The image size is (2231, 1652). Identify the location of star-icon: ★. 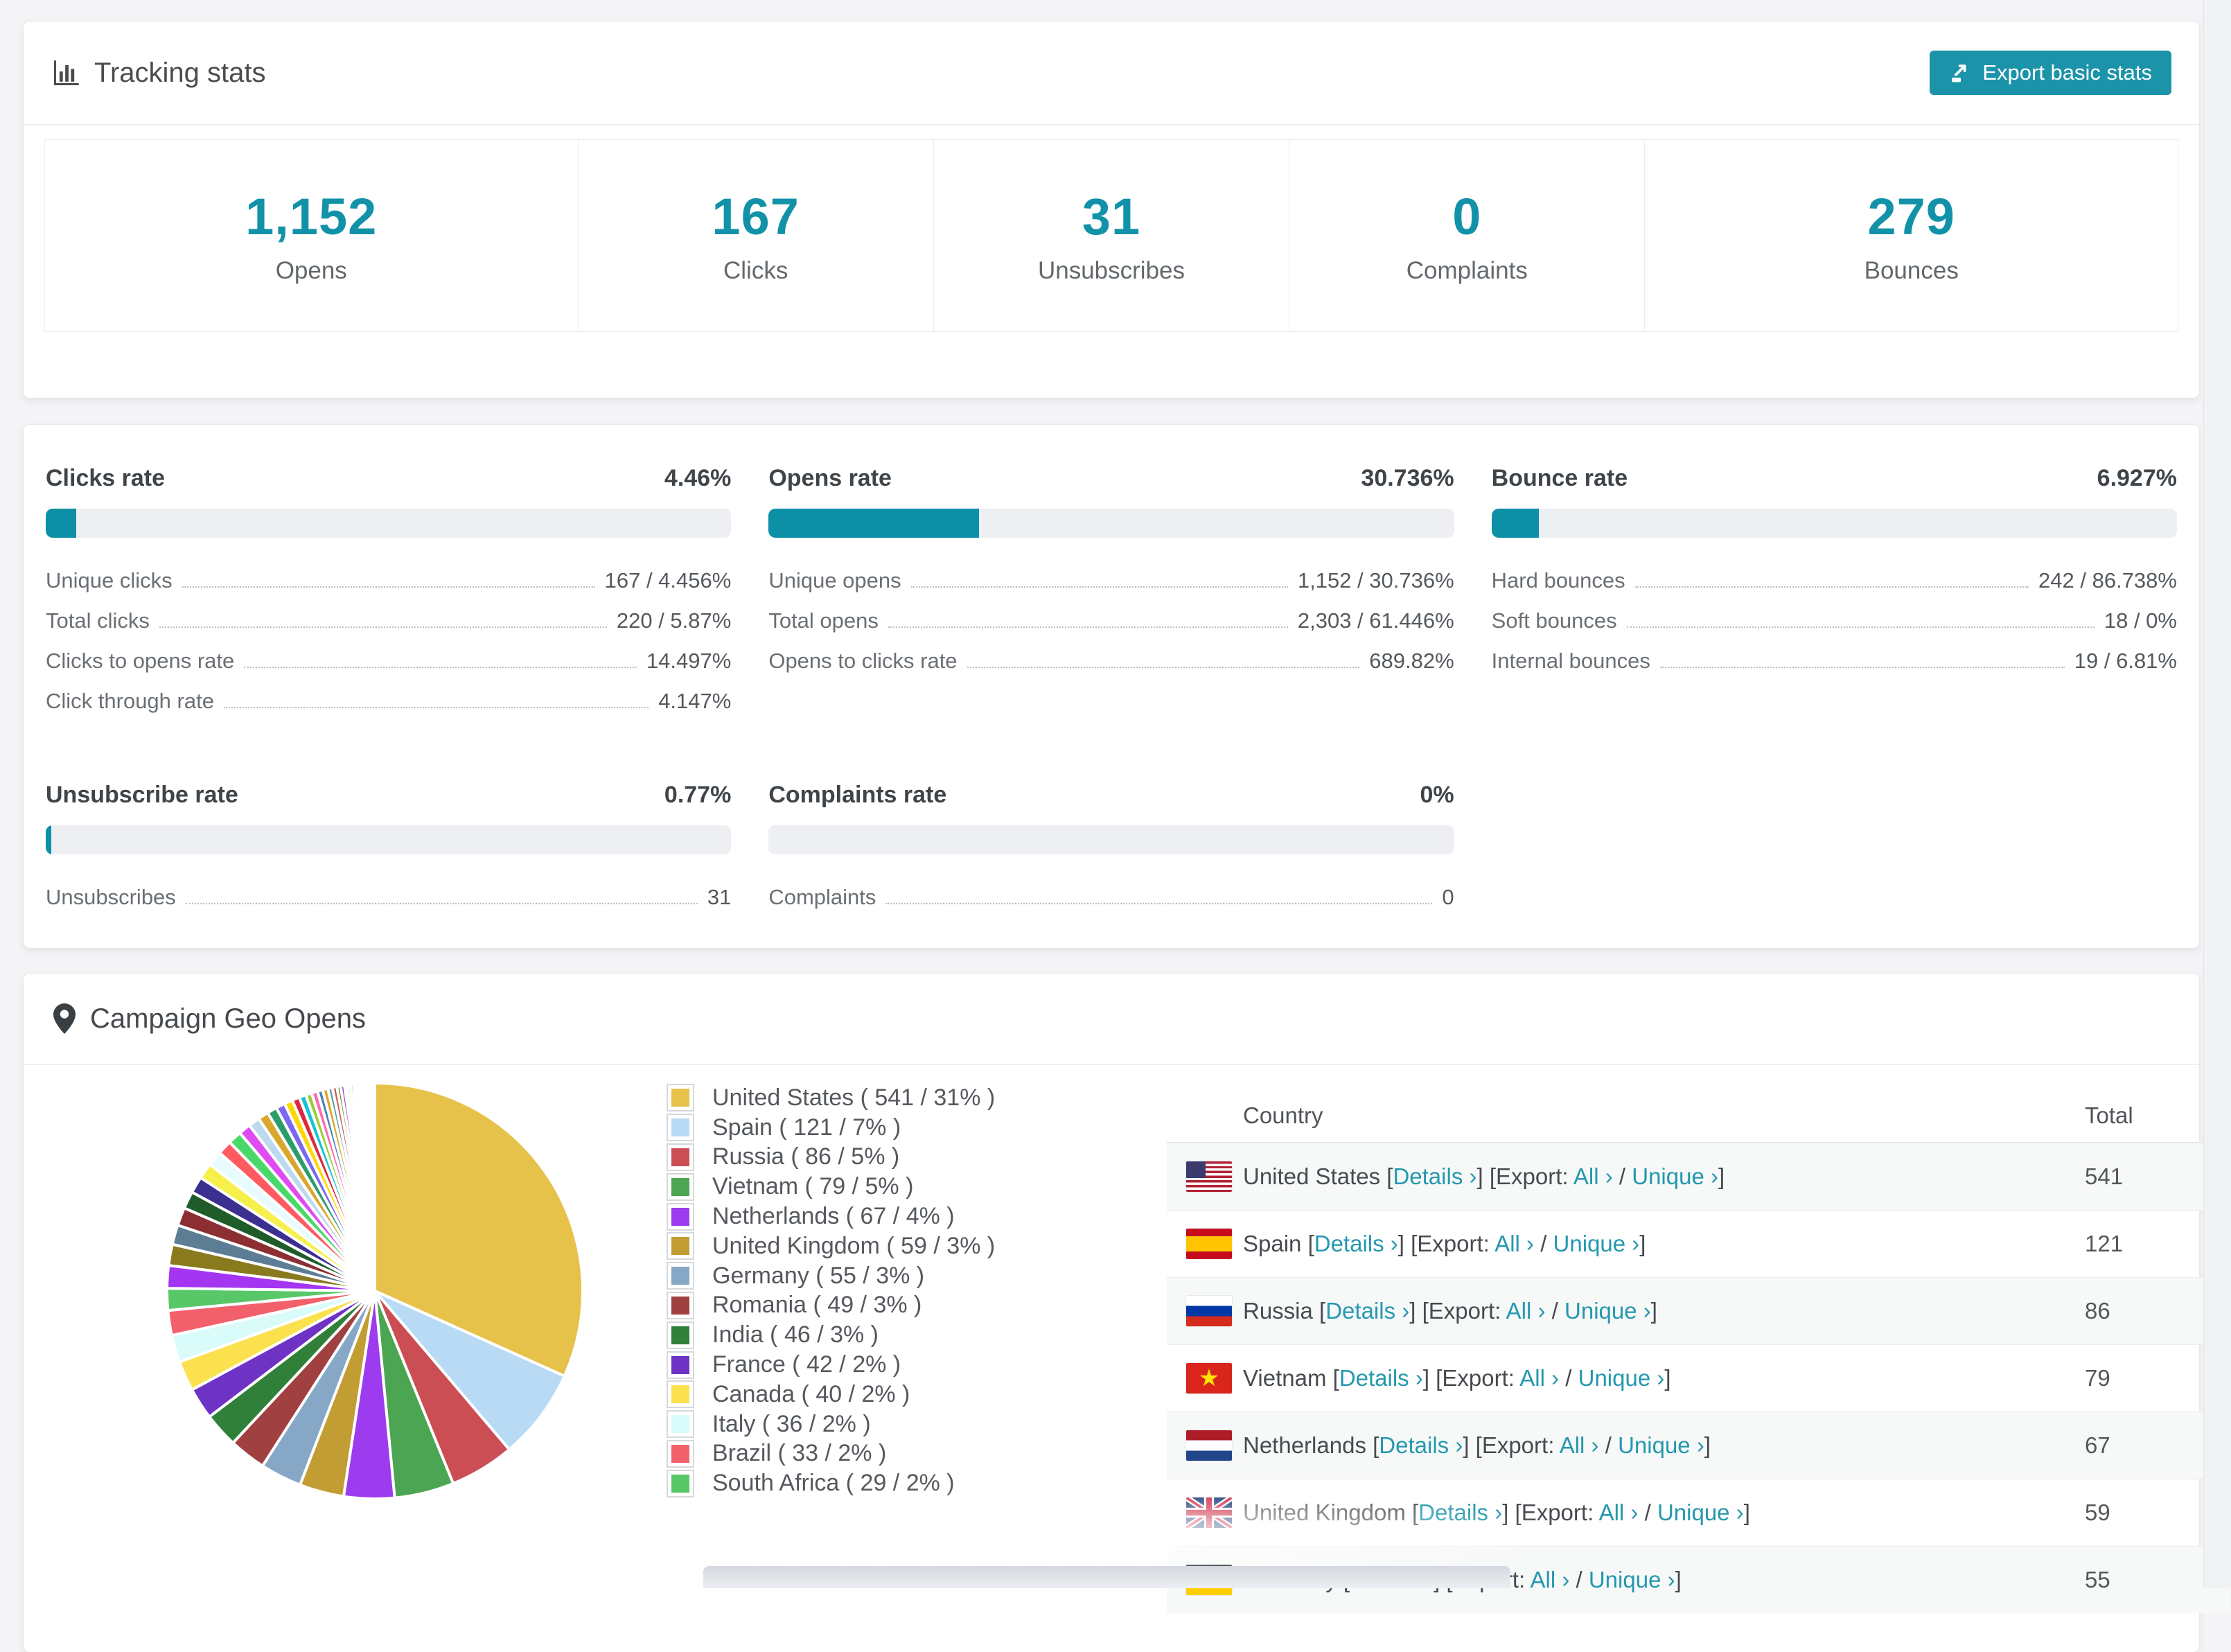
(1209, 1378).